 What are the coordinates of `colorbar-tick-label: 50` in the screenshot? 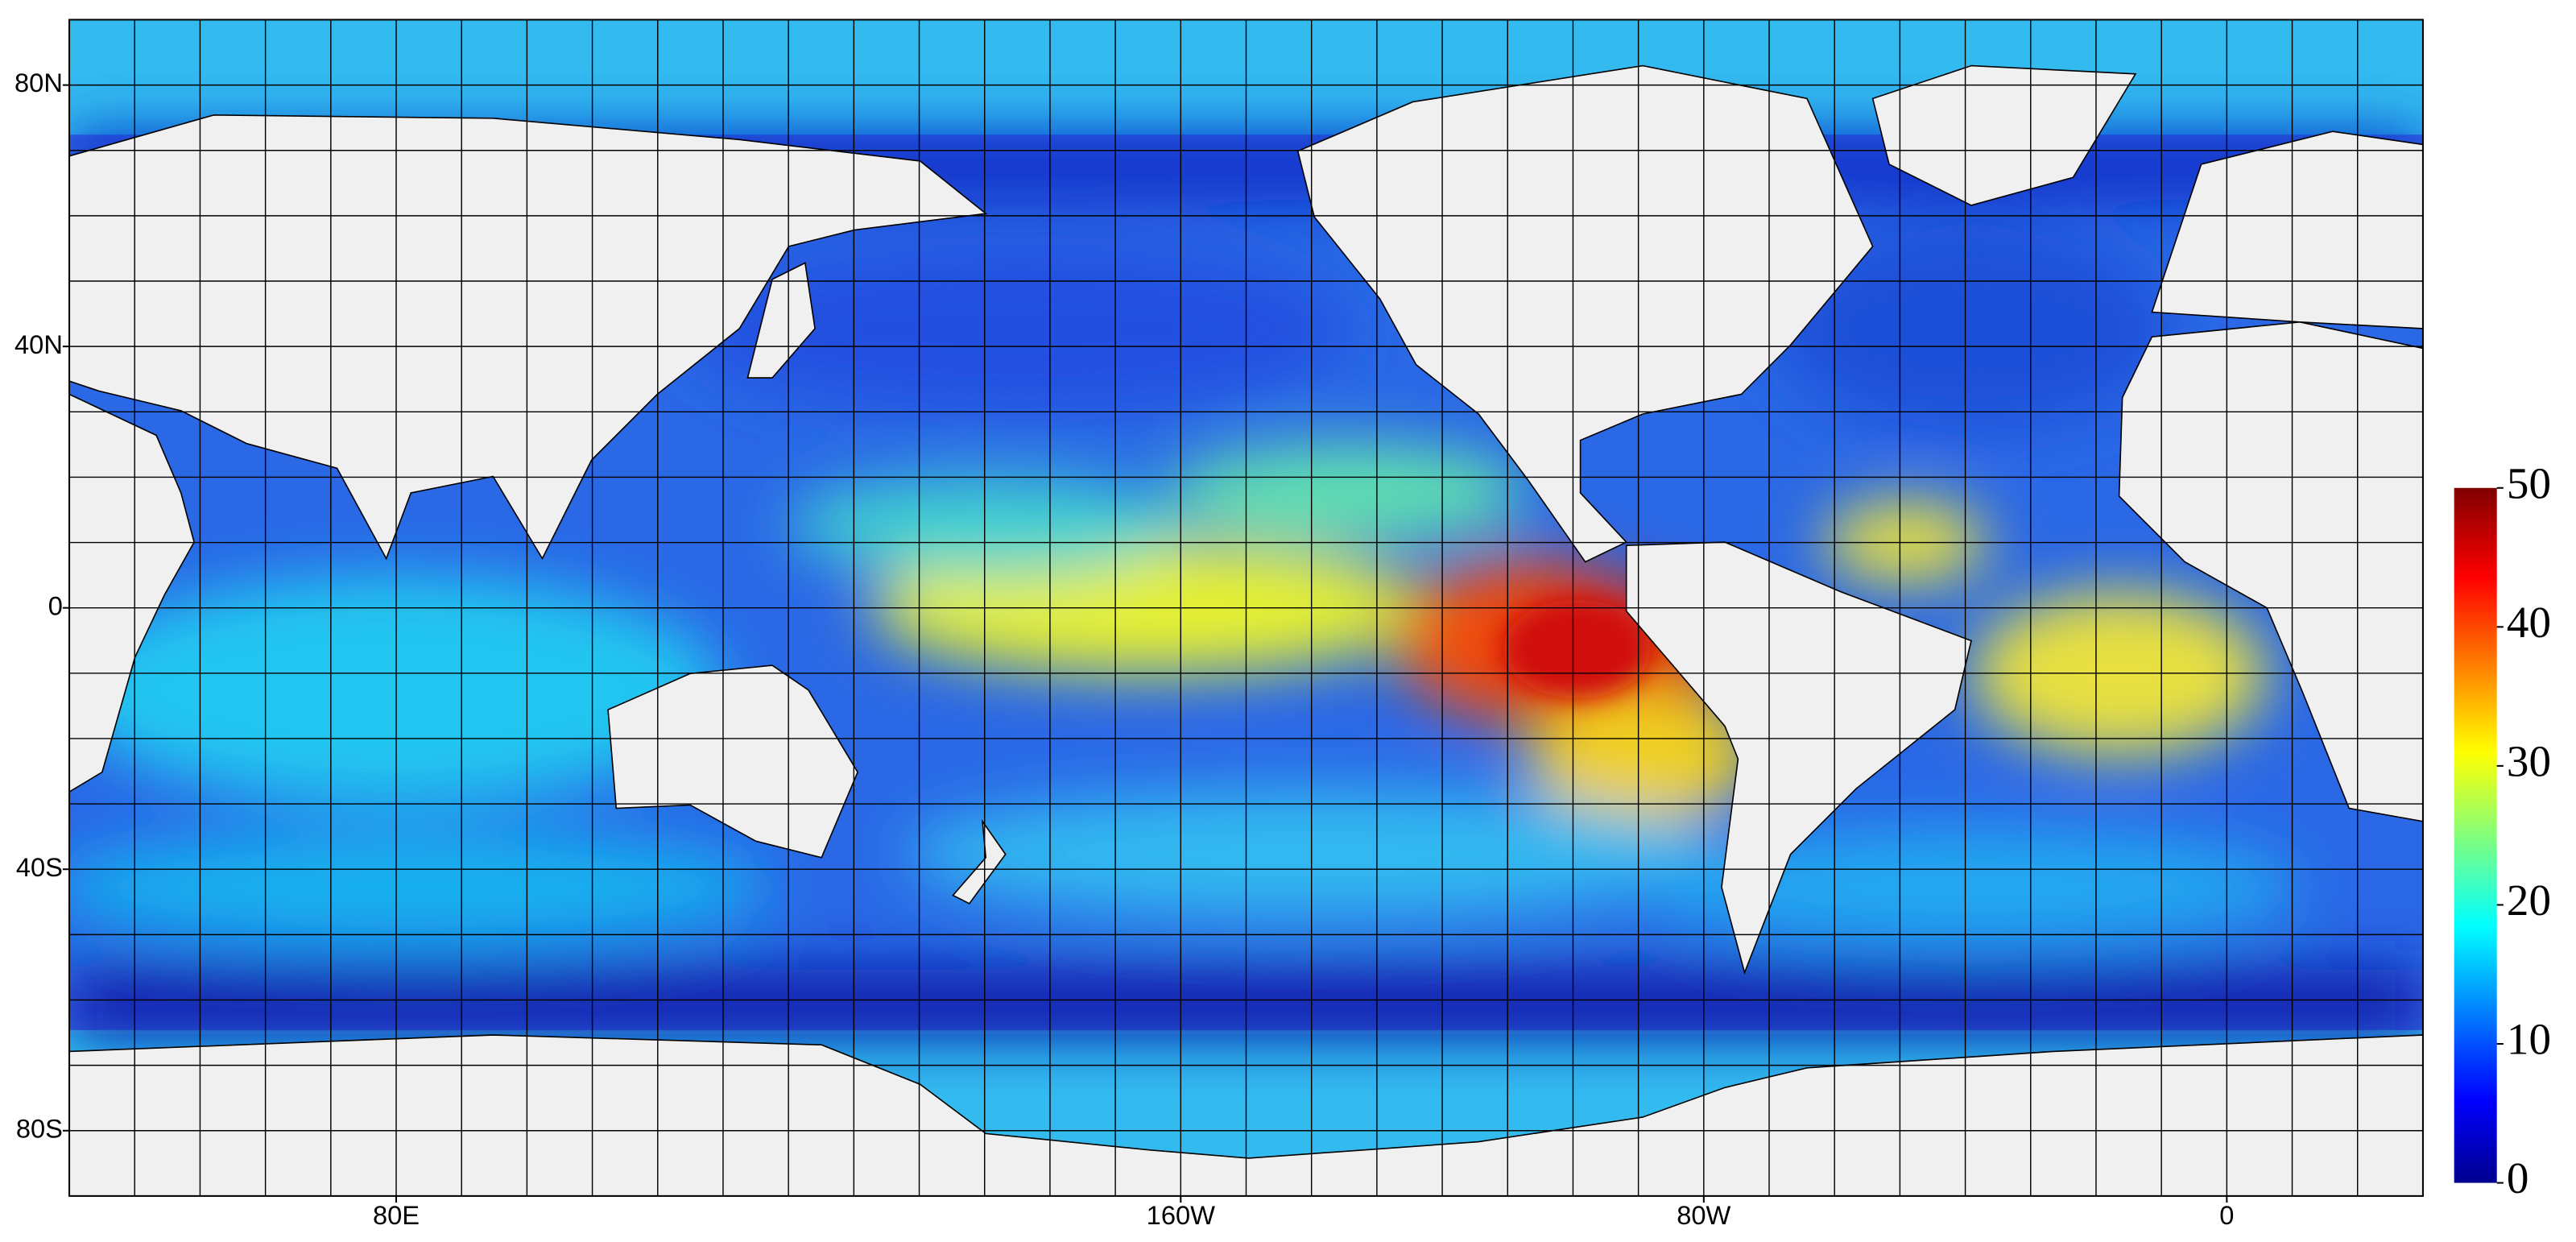 It's located at (2529, 482).